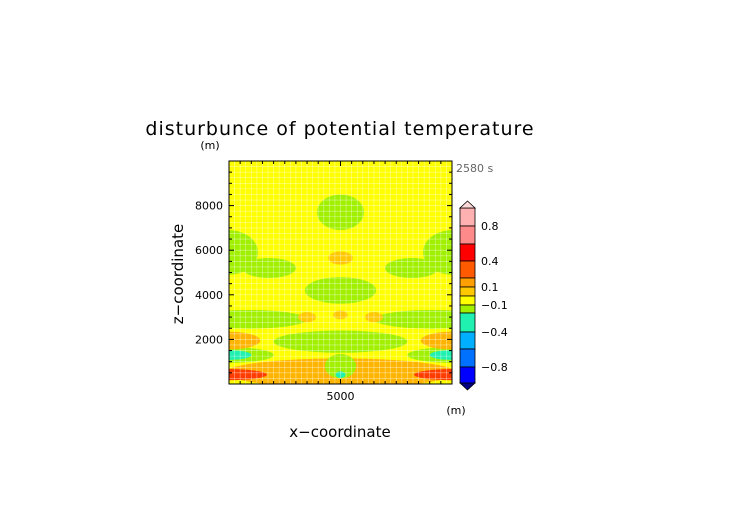 The width and height of the screenshot is (752, 532). What do you see at coordinates (339, 432) in the screenshot?
I see `x-axis-label: x−coordinate` at bounding box center [339, 432].